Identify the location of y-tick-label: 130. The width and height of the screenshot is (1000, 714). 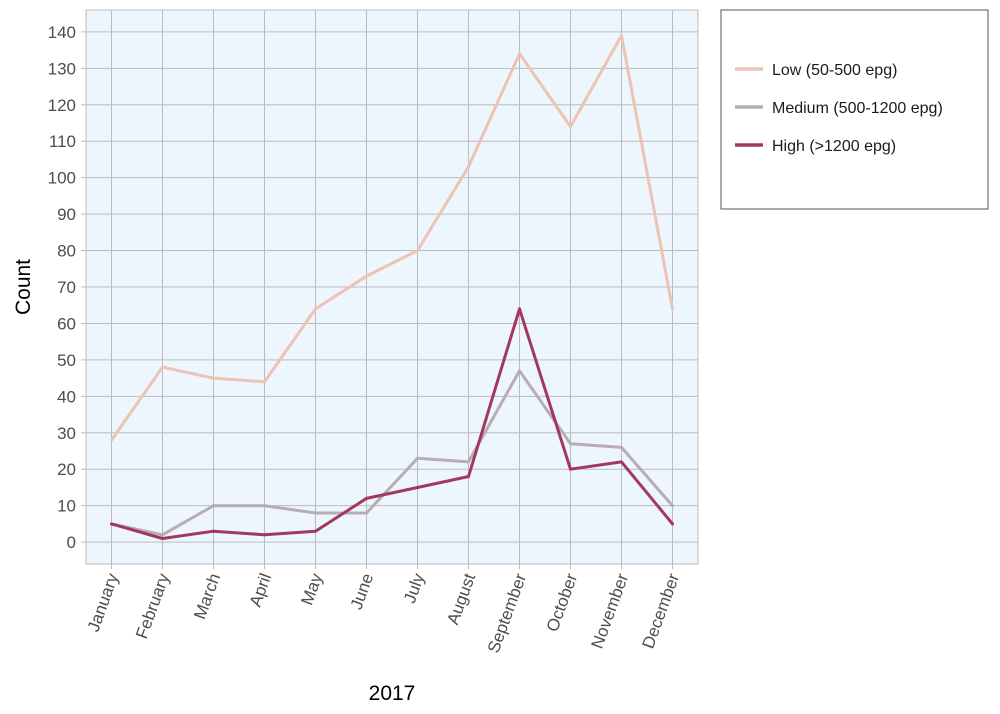
(62, 68).